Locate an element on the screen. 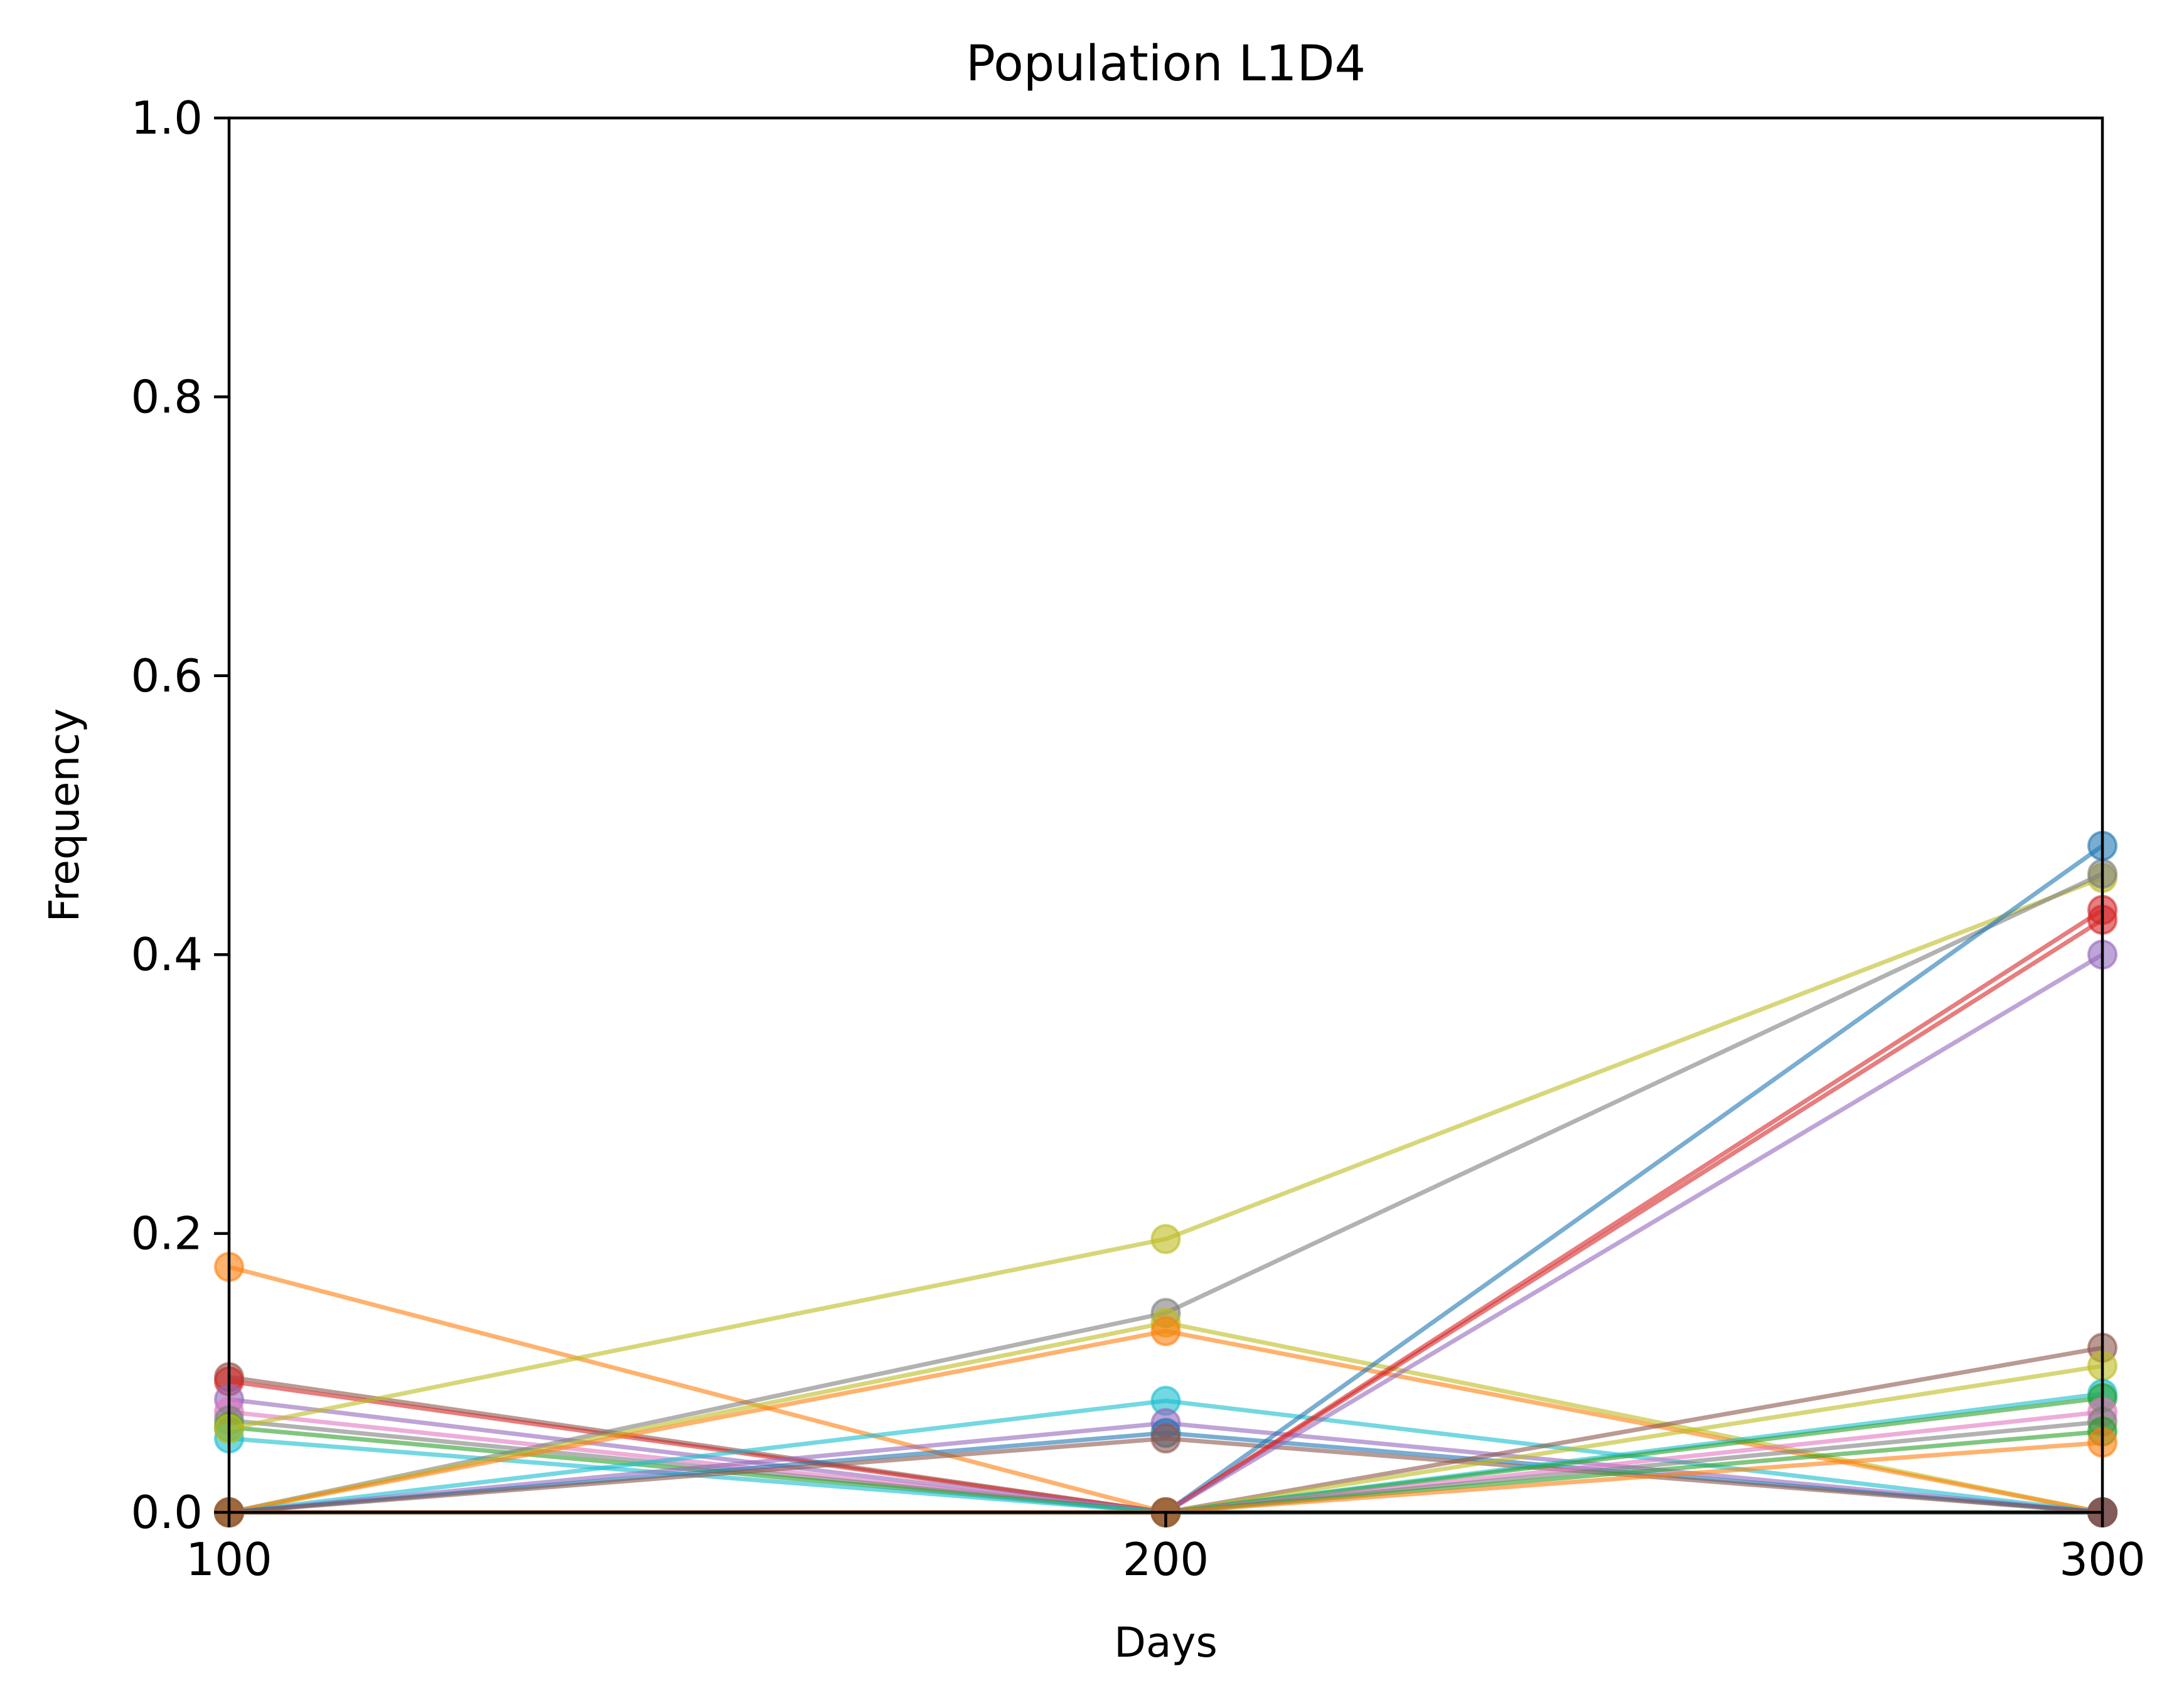 The image size is (2184, 1705). x-tick-label: 200 is located at coordinates (1166, 1559).